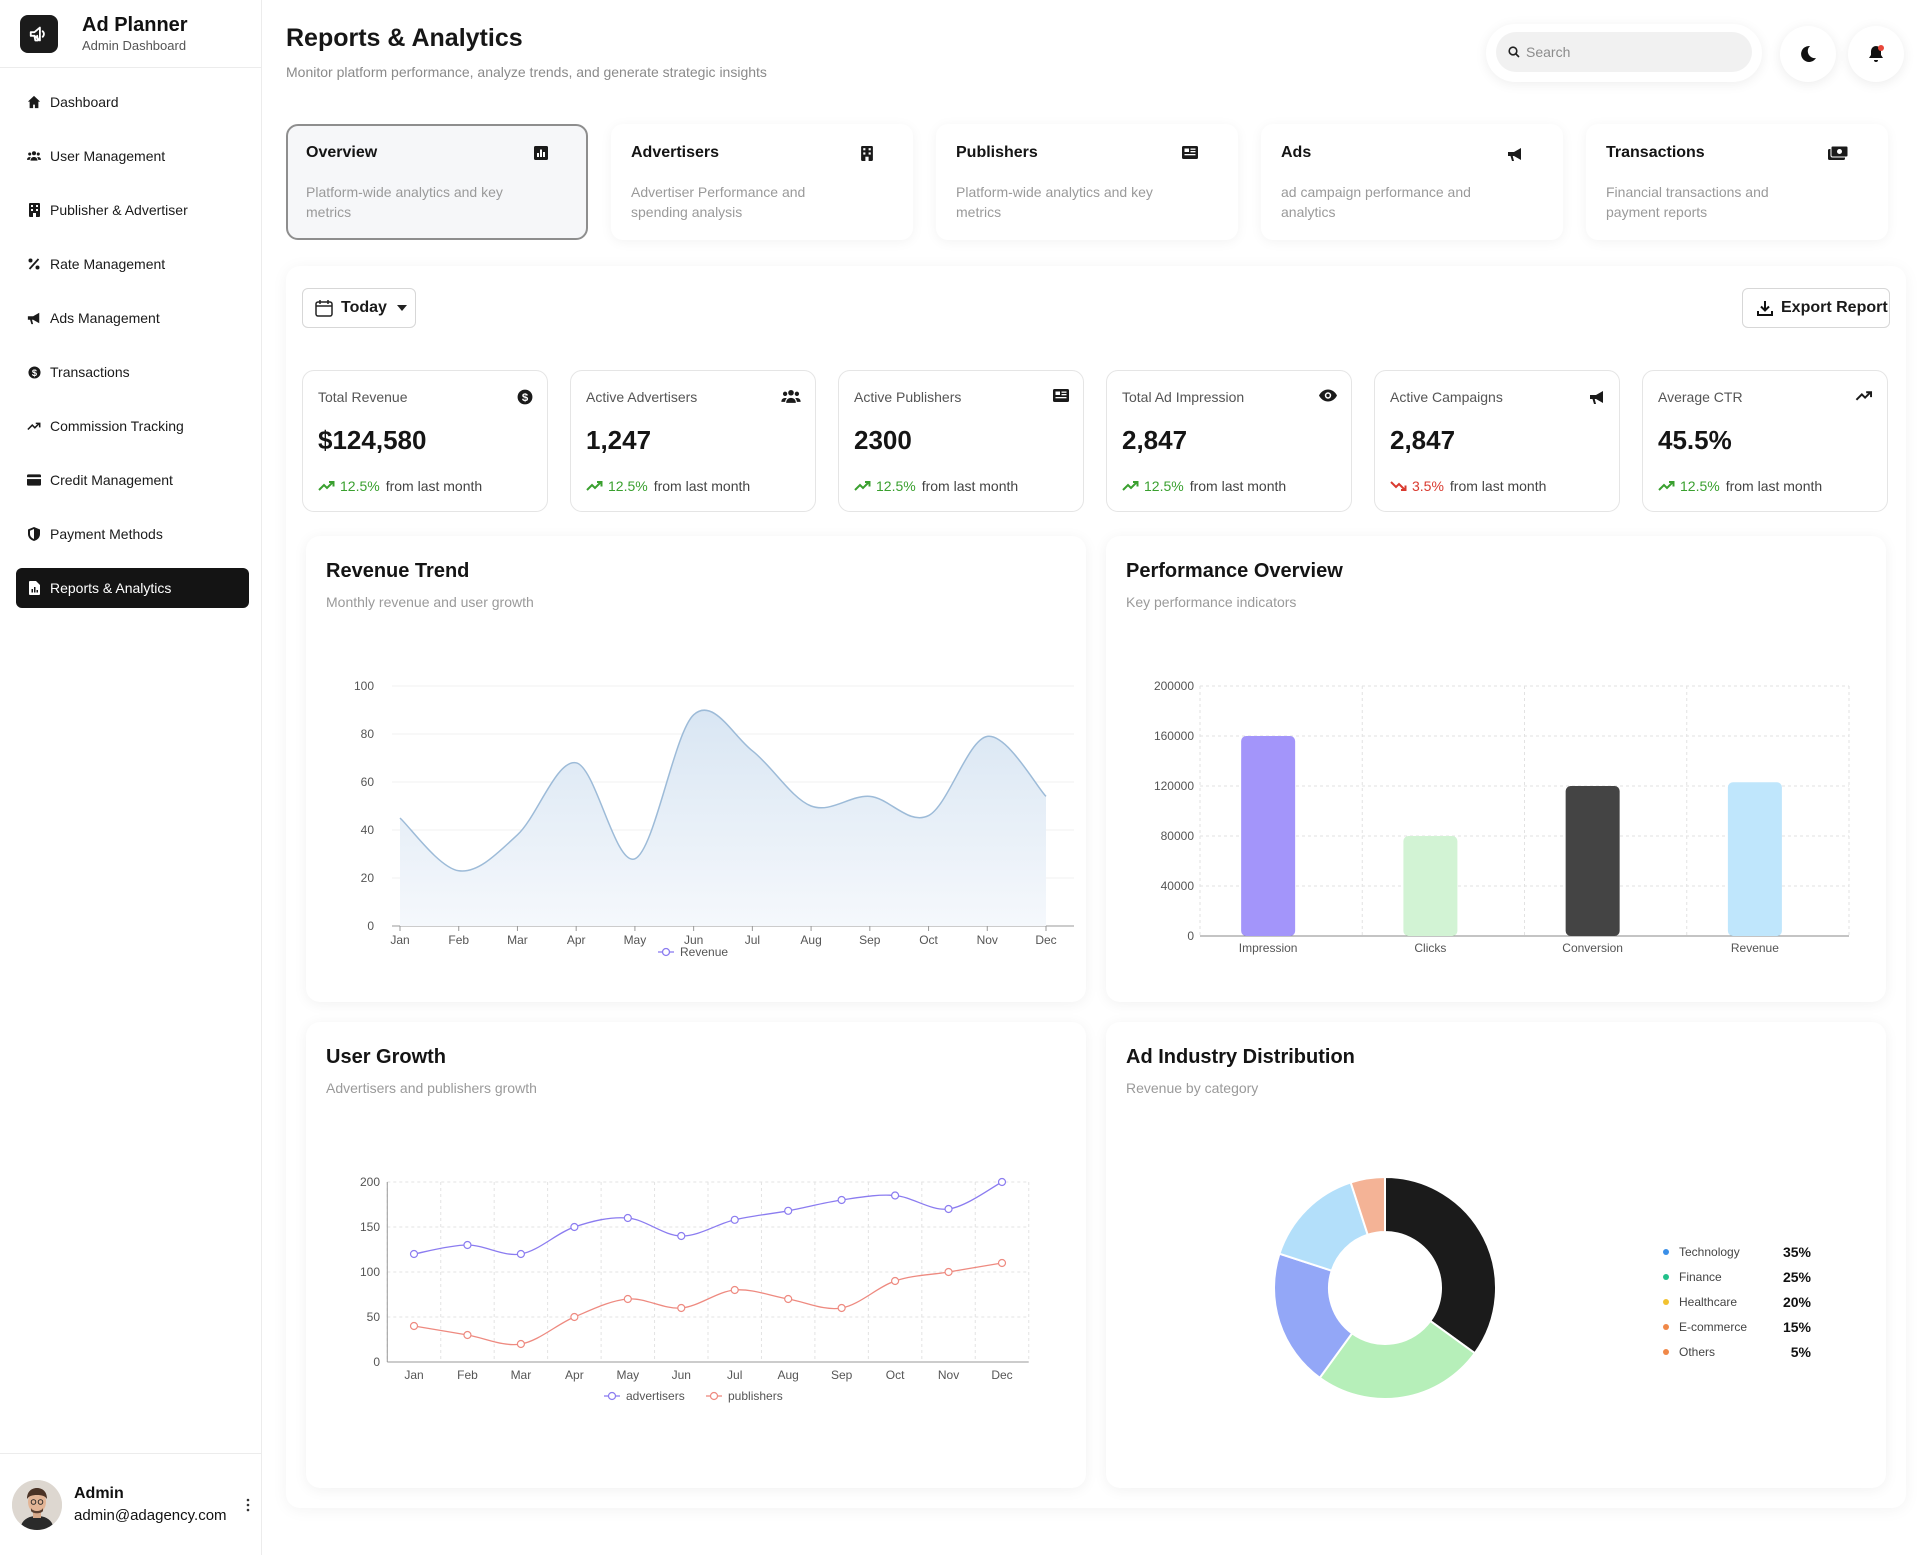 This screenshot has height=1555, width=1920. What do you see at coordinates (1838, 153) in the screenshot?
I see `money-icon` at bounding box center [1838, 153].